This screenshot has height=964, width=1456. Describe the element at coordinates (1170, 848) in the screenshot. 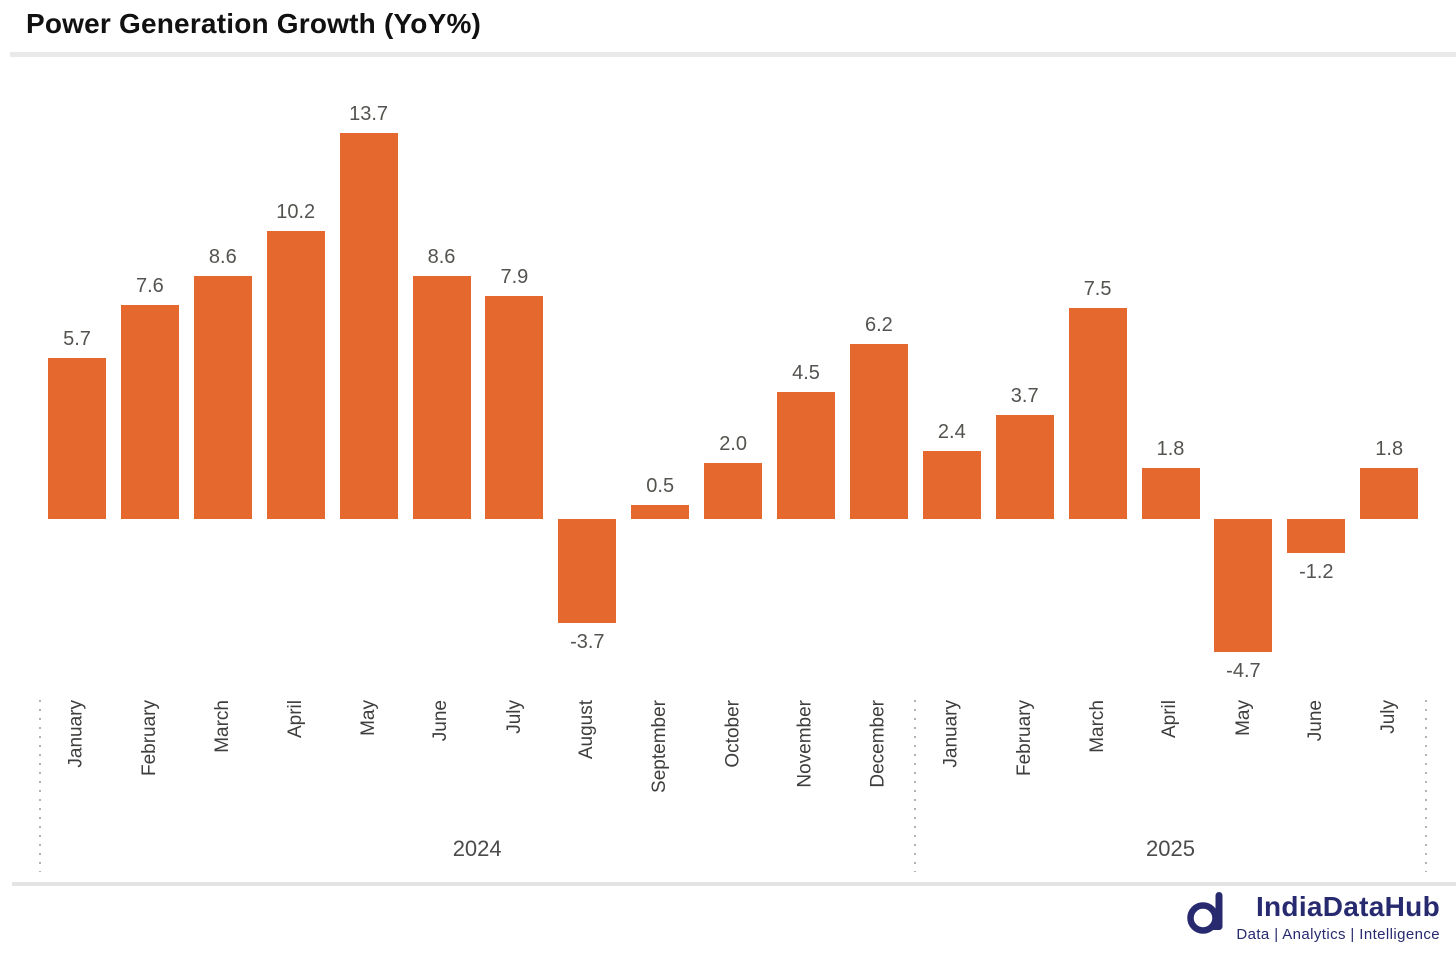

I see `x-axis-year-label: 2025` at that location.